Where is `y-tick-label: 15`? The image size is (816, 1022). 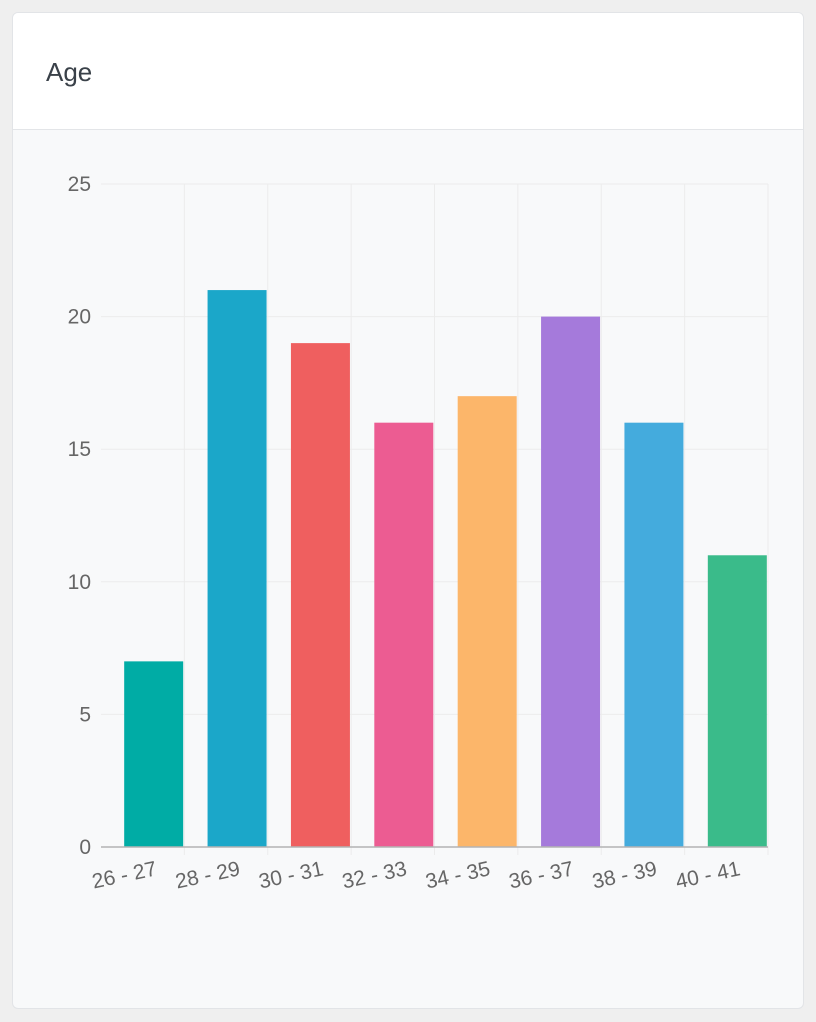
y-tick-label: 15 is located at coordinates (79, 449).